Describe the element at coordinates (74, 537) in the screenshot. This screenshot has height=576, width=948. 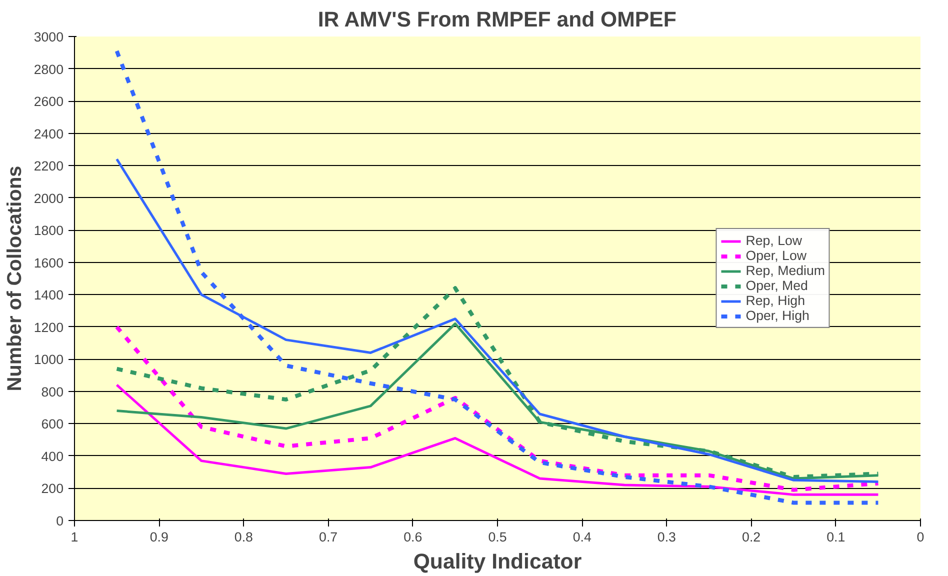
I see `x-tick-label: 1` at that location.